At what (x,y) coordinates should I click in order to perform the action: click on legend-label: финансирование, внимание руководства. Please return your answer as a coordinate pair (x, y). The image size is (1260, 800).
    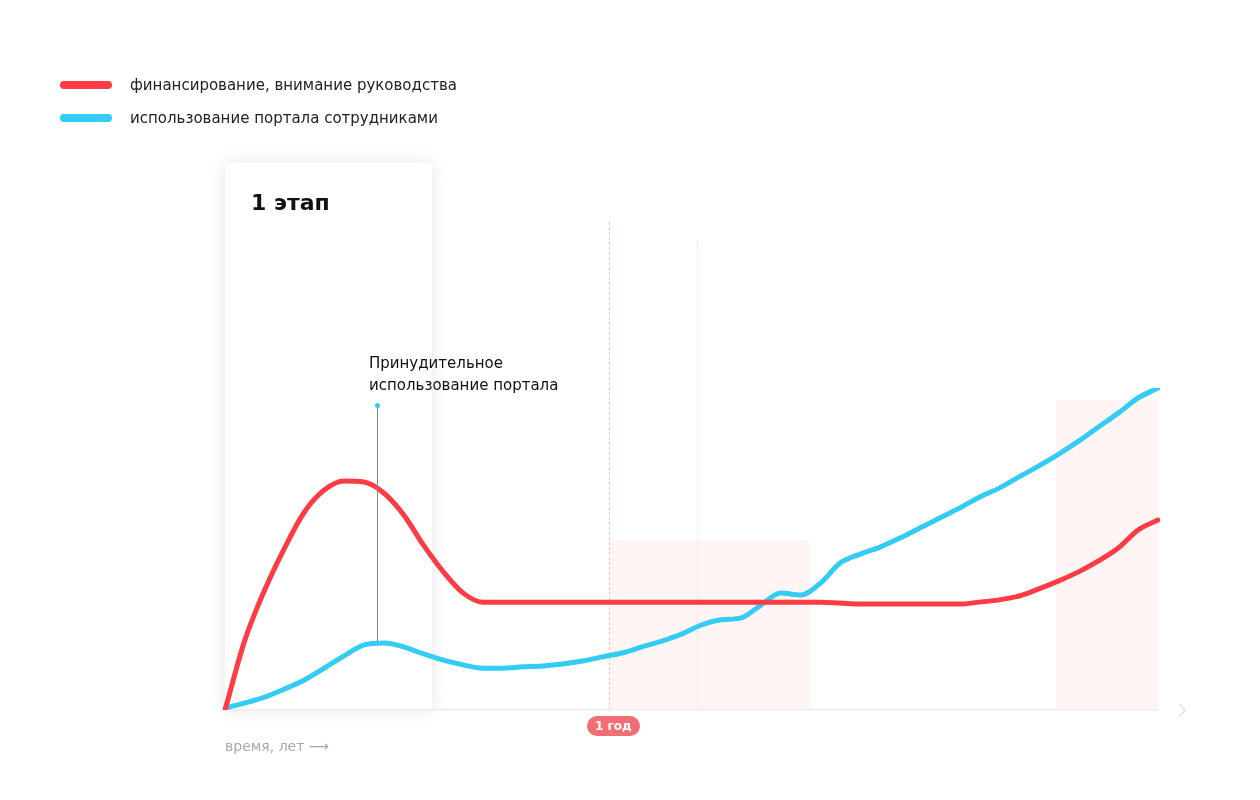
    Looking at the image, I should click on (293, 84).